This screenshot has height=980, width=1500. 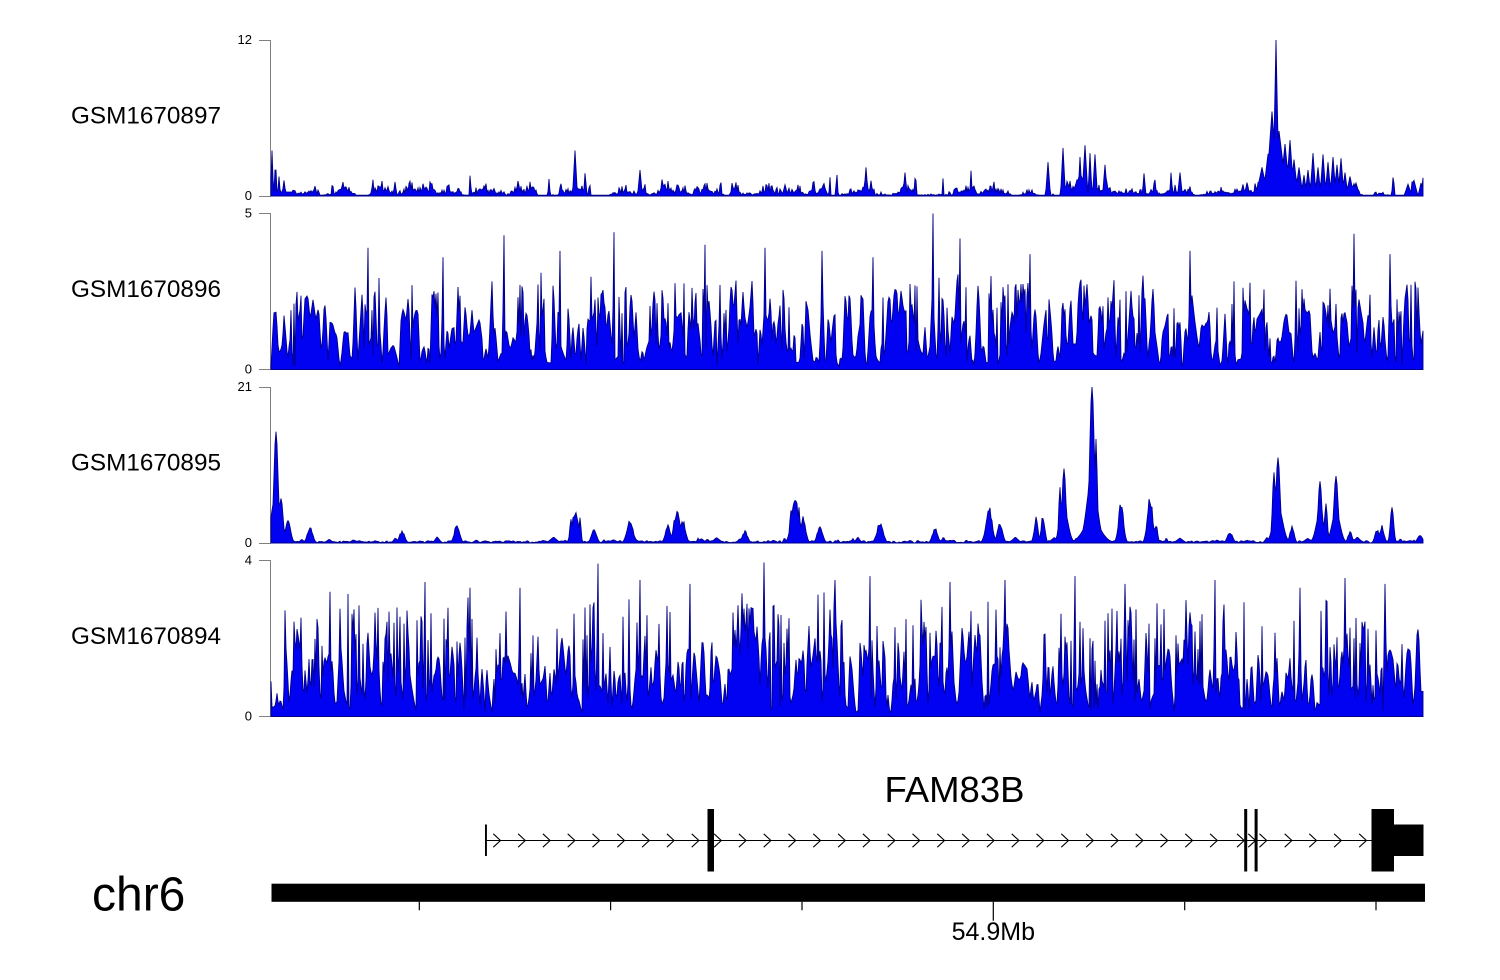 What do you see at coordinates (146, 636) in the screenshot?
I see `svg-text: GSM1670894` at bounding box center [146, 636].